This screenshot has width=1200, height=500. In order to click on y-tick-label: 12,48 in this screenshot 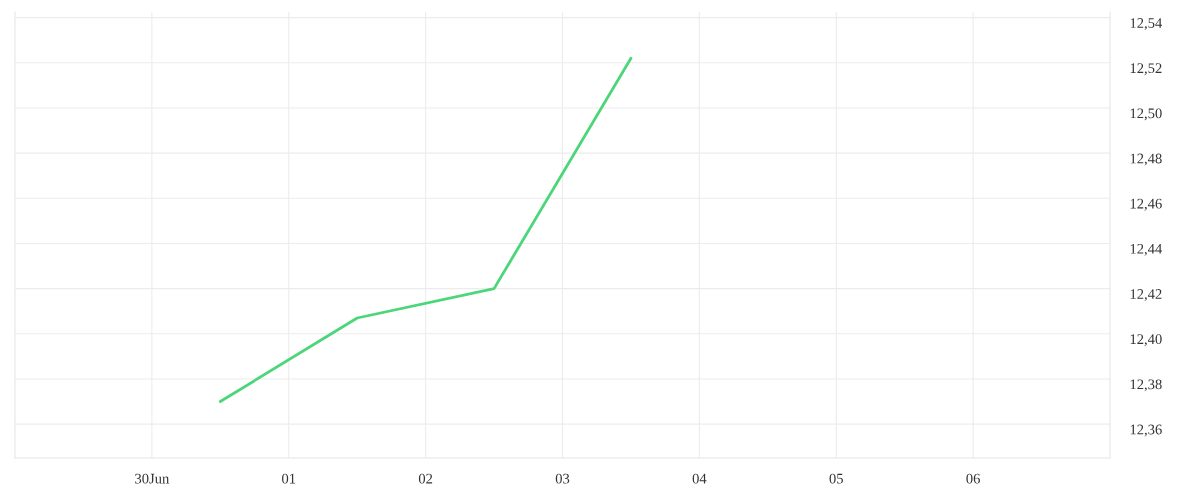, I will do `click(1146, 159)`.